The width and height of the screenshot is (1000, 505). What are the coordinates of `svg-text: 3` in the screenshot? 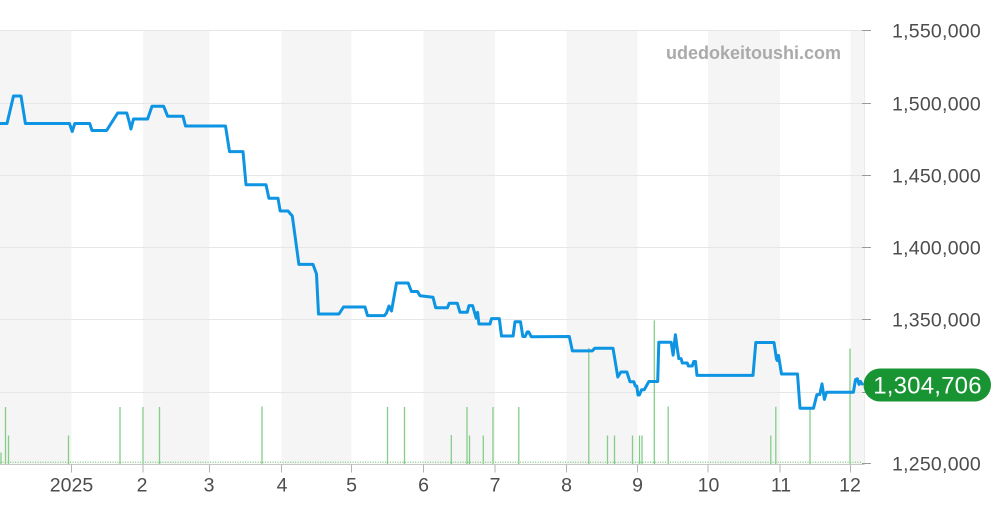 It's located at (209, 486).